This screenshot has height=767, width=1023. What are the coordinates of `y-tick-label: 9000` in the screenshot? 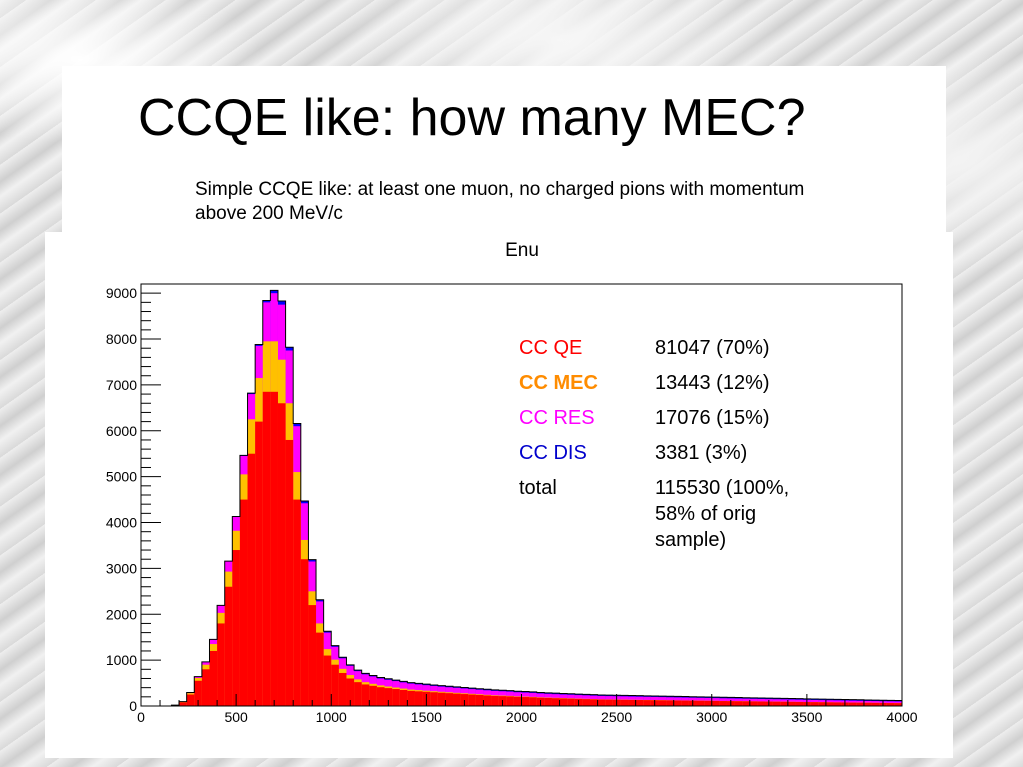 It's located at (121, 293).